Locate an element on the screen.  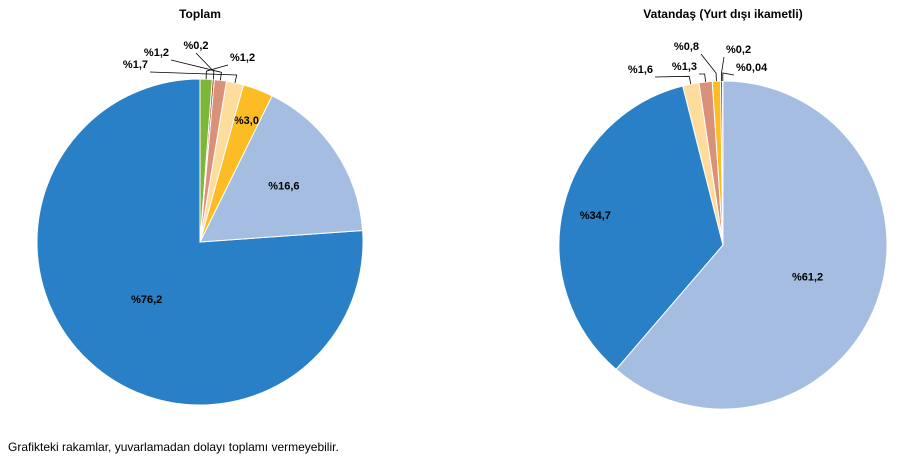
slice-label: %0,8 is located at coordinates (686, 47).